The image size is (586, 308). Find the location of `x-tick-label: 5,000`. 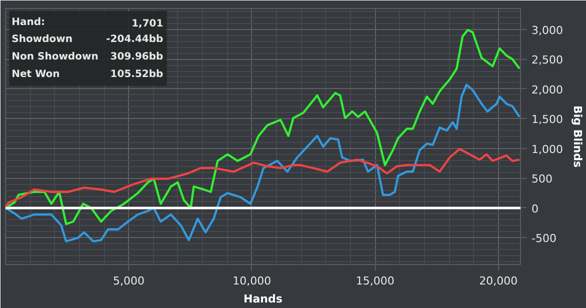

x-tick-label: 5,000 is located at coordinates (128, 281).